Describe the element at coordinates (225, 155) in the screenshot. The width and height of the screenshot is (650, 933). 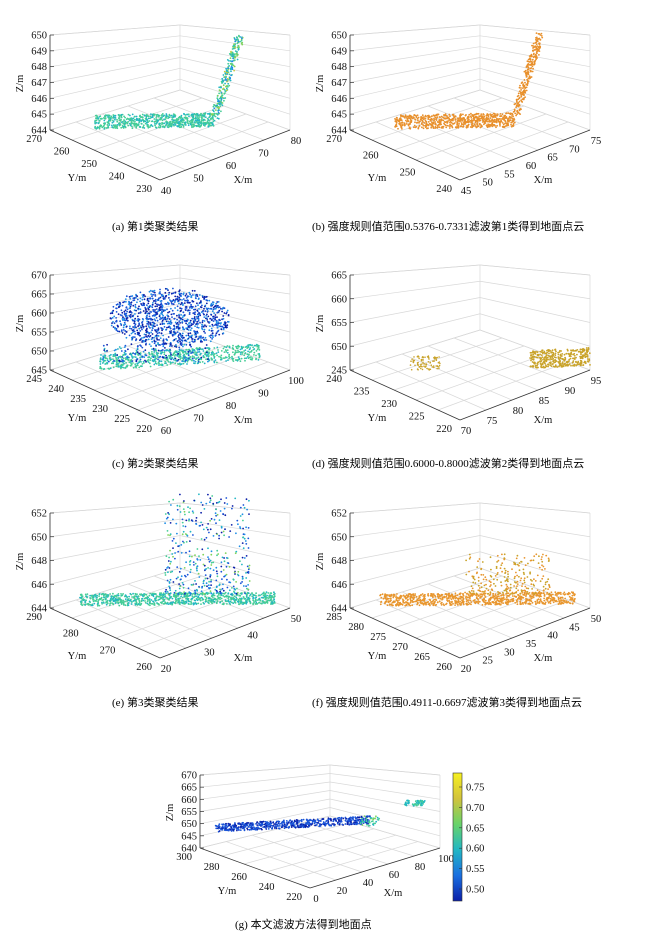
I see `x-axis` at that location.